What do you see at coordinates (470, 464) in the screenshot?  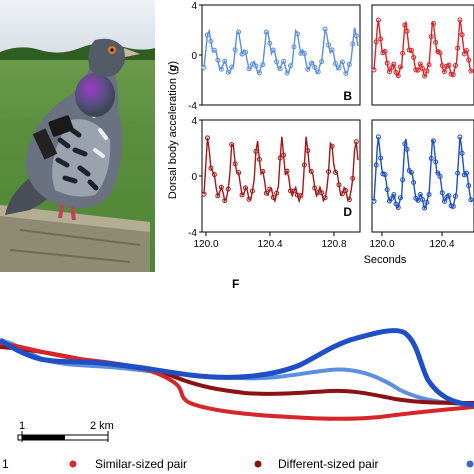 I see `legend-marker-blue` at bounding box center [470, 464].